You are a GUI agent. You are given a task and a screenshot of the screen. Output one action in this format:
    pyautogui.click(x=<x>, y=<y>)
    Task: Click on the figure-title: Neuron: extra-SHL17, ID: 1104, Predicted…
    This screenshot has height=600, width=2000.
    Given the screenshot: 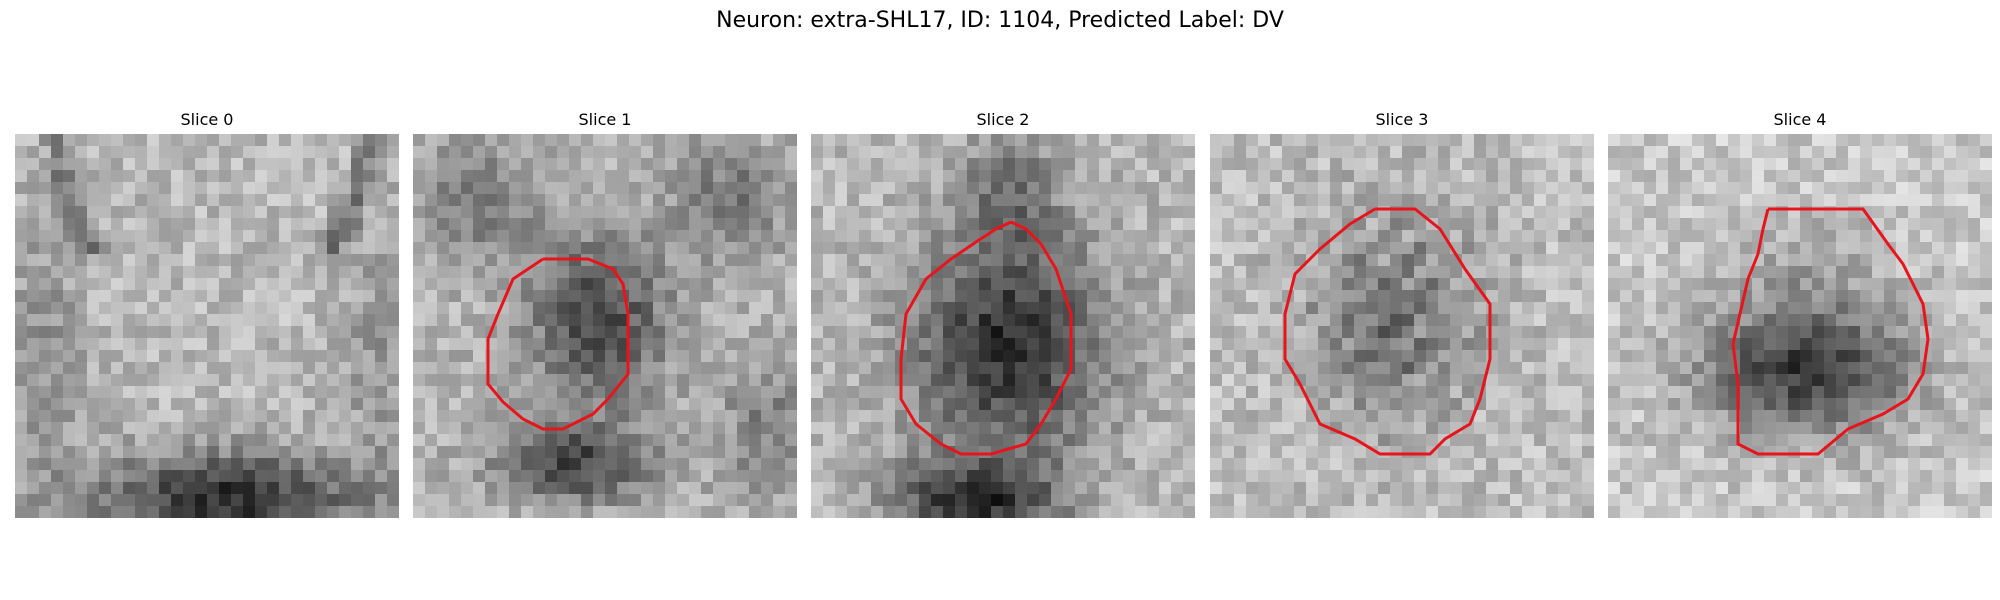 What is the action you would take?
    pyautogui.click(x=1000, y=20)
    